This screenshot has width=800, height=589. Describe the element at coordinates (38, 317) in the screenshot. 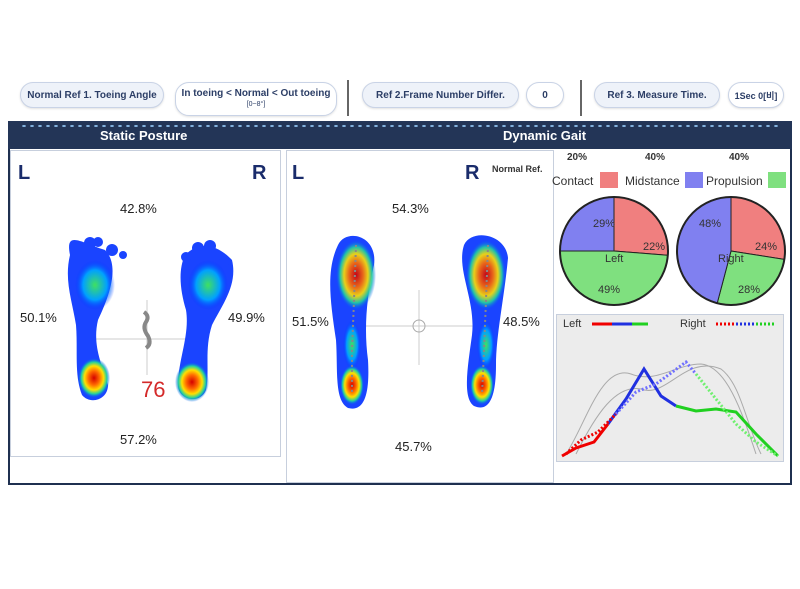

I see `static-left-percent: 50.1%` at that location.